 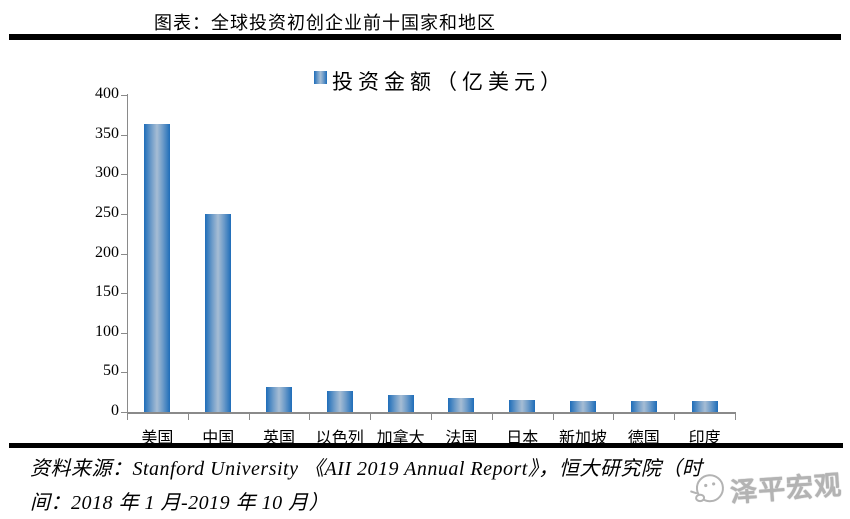 I want to click on x-category-label: 德国, so click(x=643, y=438).